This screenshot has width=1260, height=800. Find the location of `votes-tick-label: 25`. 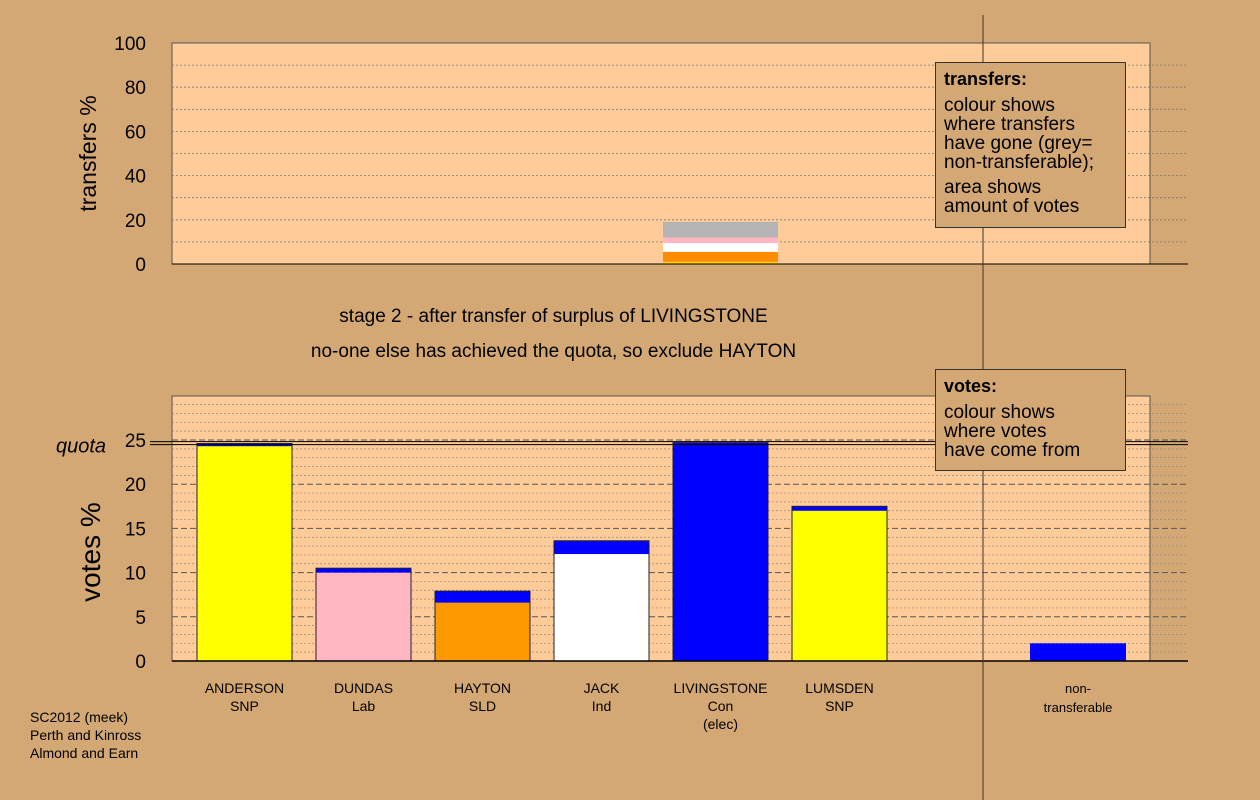

votes-tick-label: 25 is located at coordinates (135, 441).